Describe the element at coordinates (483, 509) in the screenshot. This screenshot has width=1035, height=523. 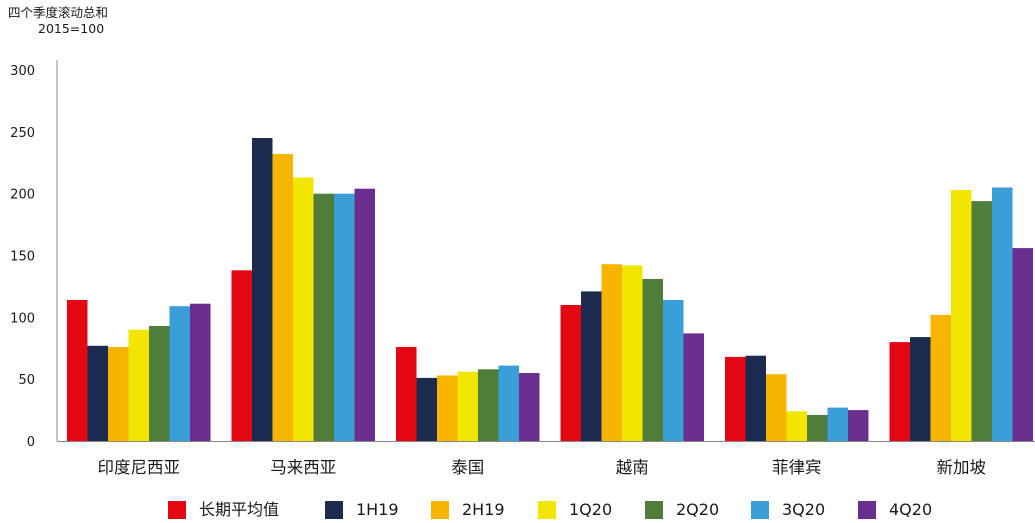
I see `legend-label: 2H19` at that location.